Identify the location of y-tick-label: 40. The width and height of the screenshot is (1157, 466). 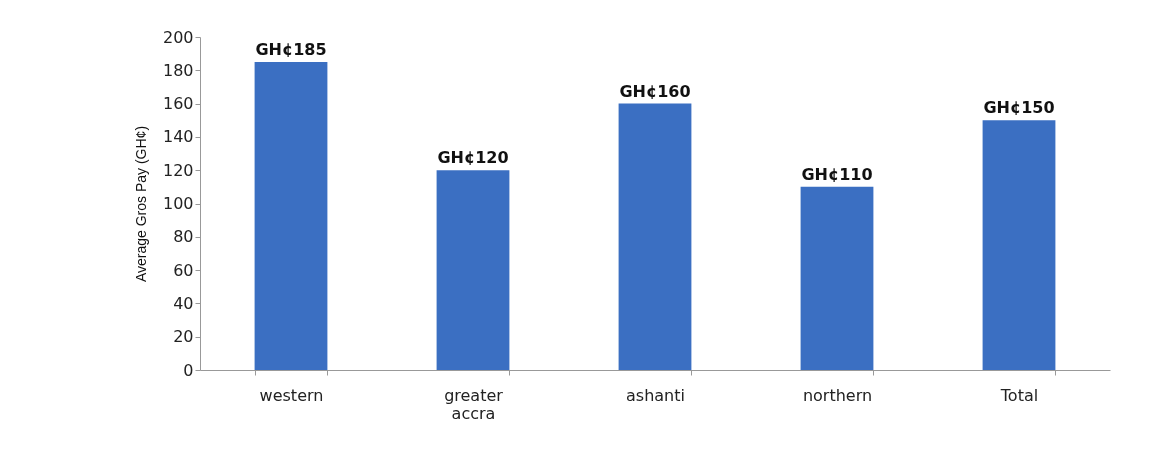
(183, 303).